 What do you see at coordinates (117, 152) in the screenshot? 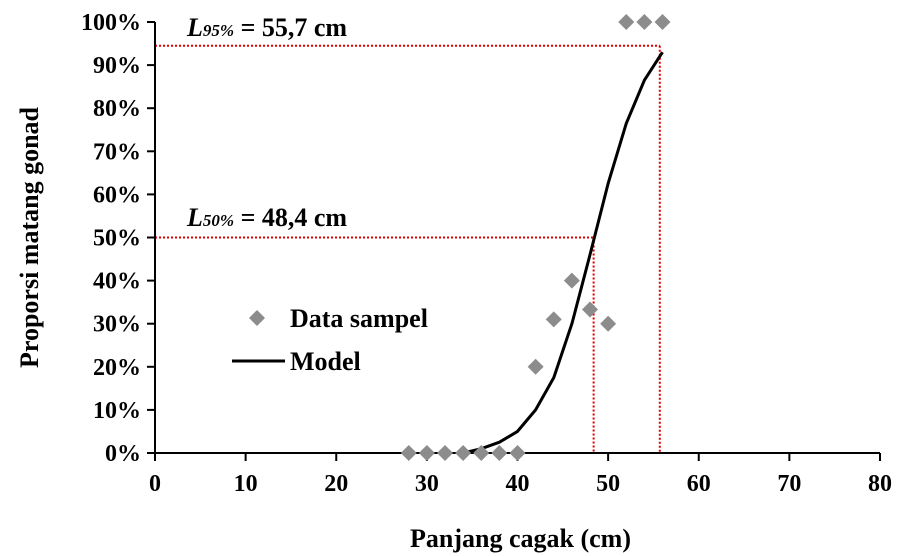
I see `y-tick-label: 70%` at bounding box center [117, 152].